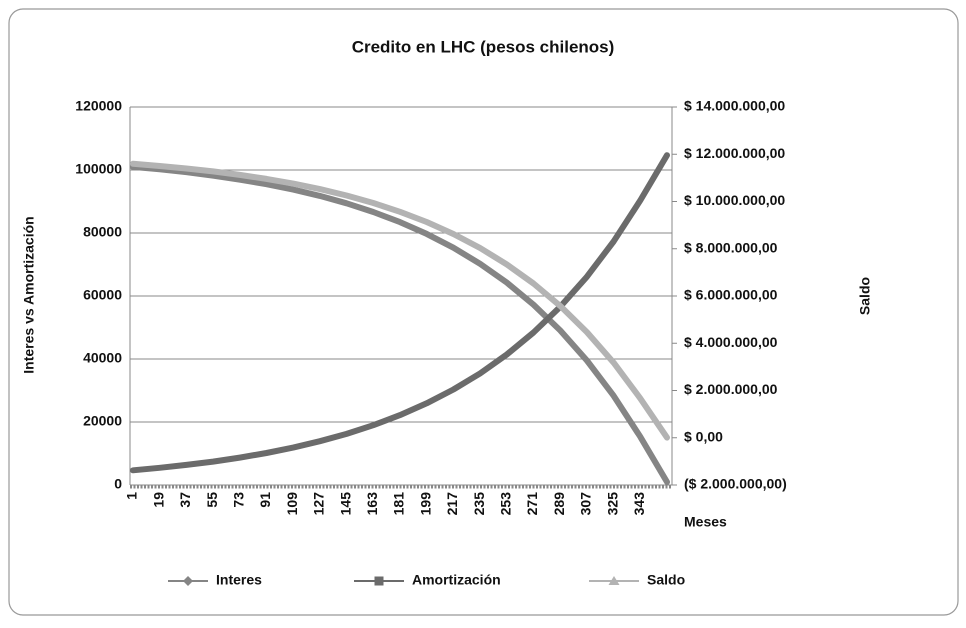 This screenshot has height=628, width=966. What do you see at coordinates (102, 232) in the screenshot?
I see `y-tick-label: 80000` at bounding box center [102, 232].